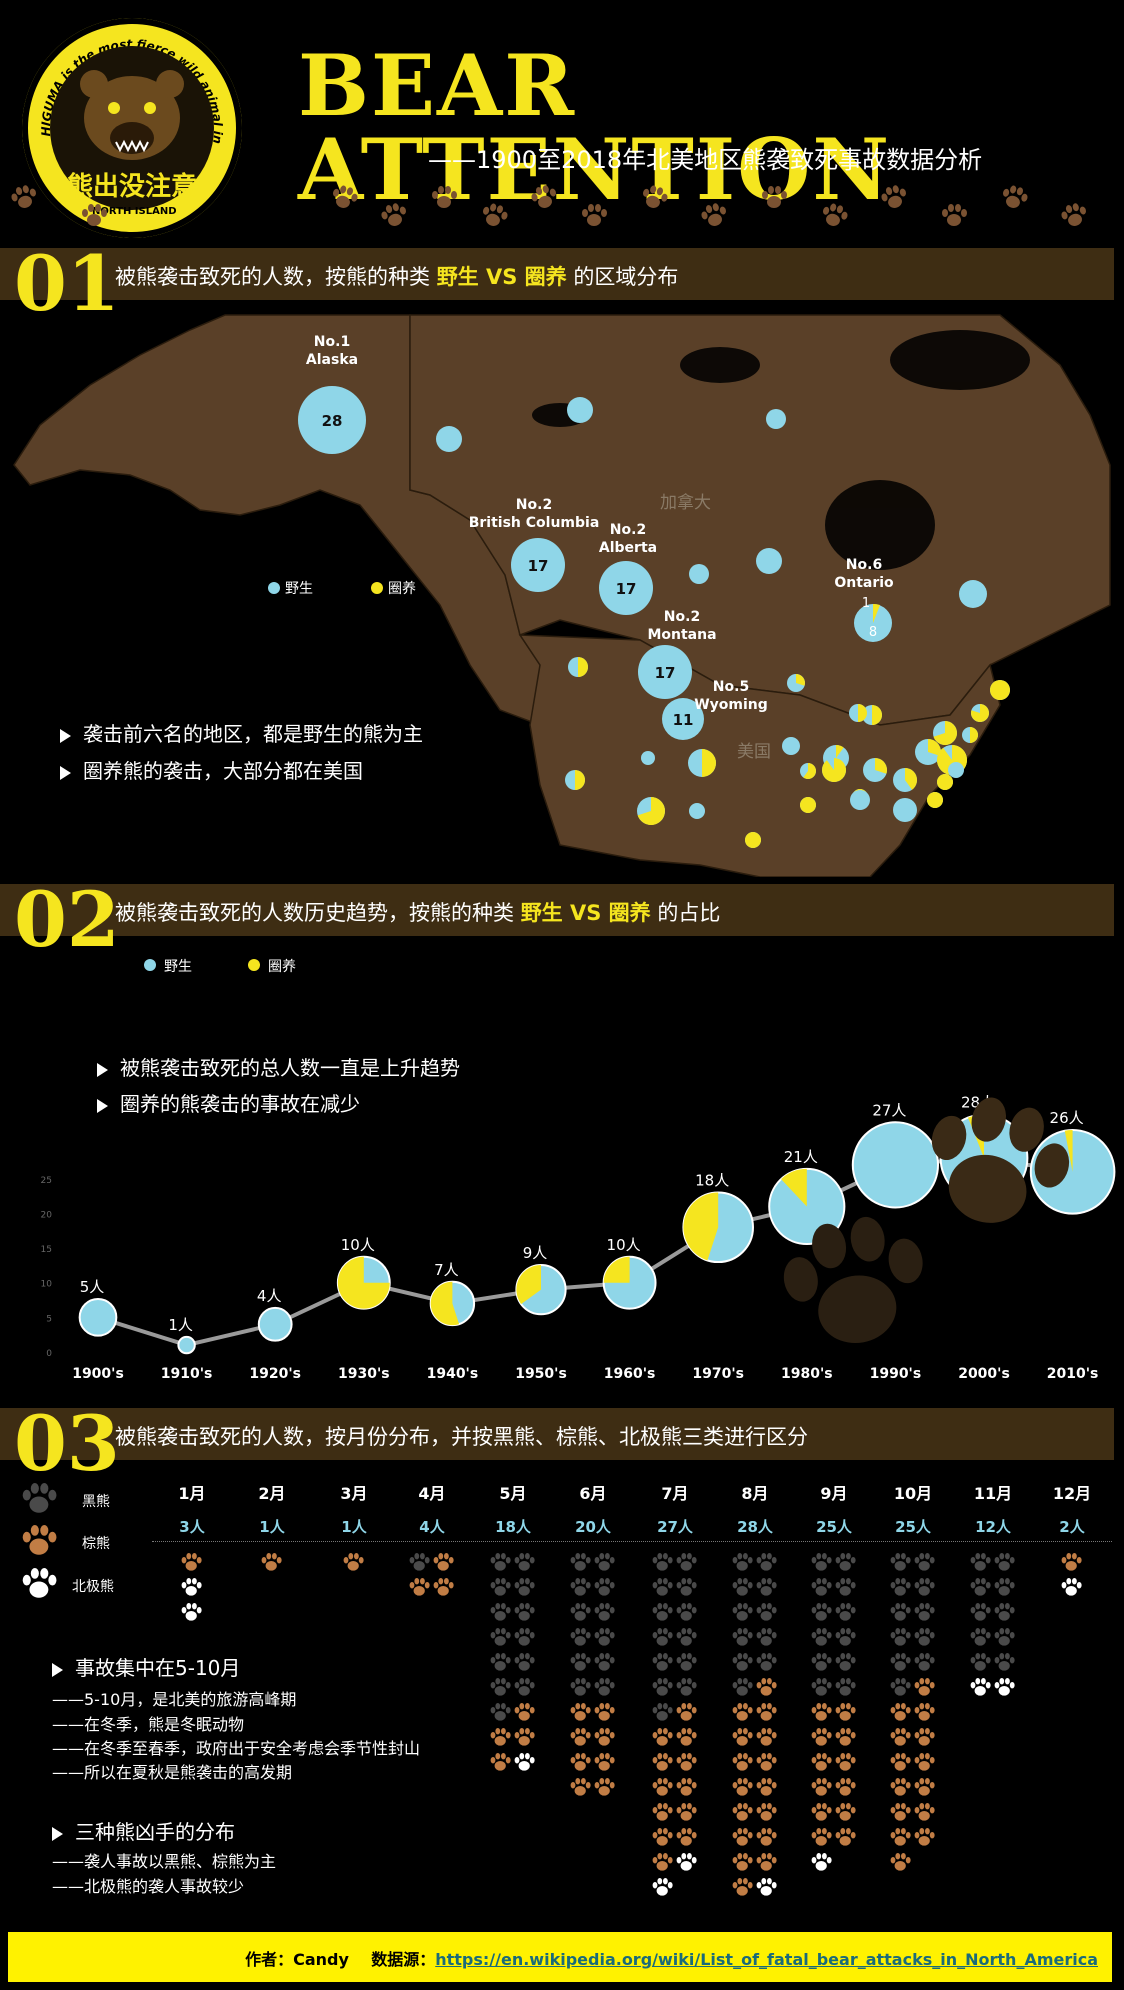 The width and height of the screenshot is (1124, 1990). I want to click on x-tick-label: 1930's, so click(364, 1374).